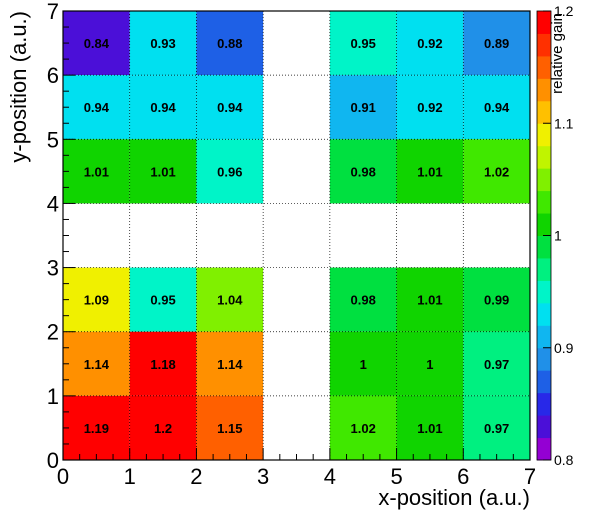 This screenshot has width=605, height=518. What do you see at coordinates (564, 11) in the screenshot?
I see `z-tick-label: 1.2` at bounding box center [564, 11].